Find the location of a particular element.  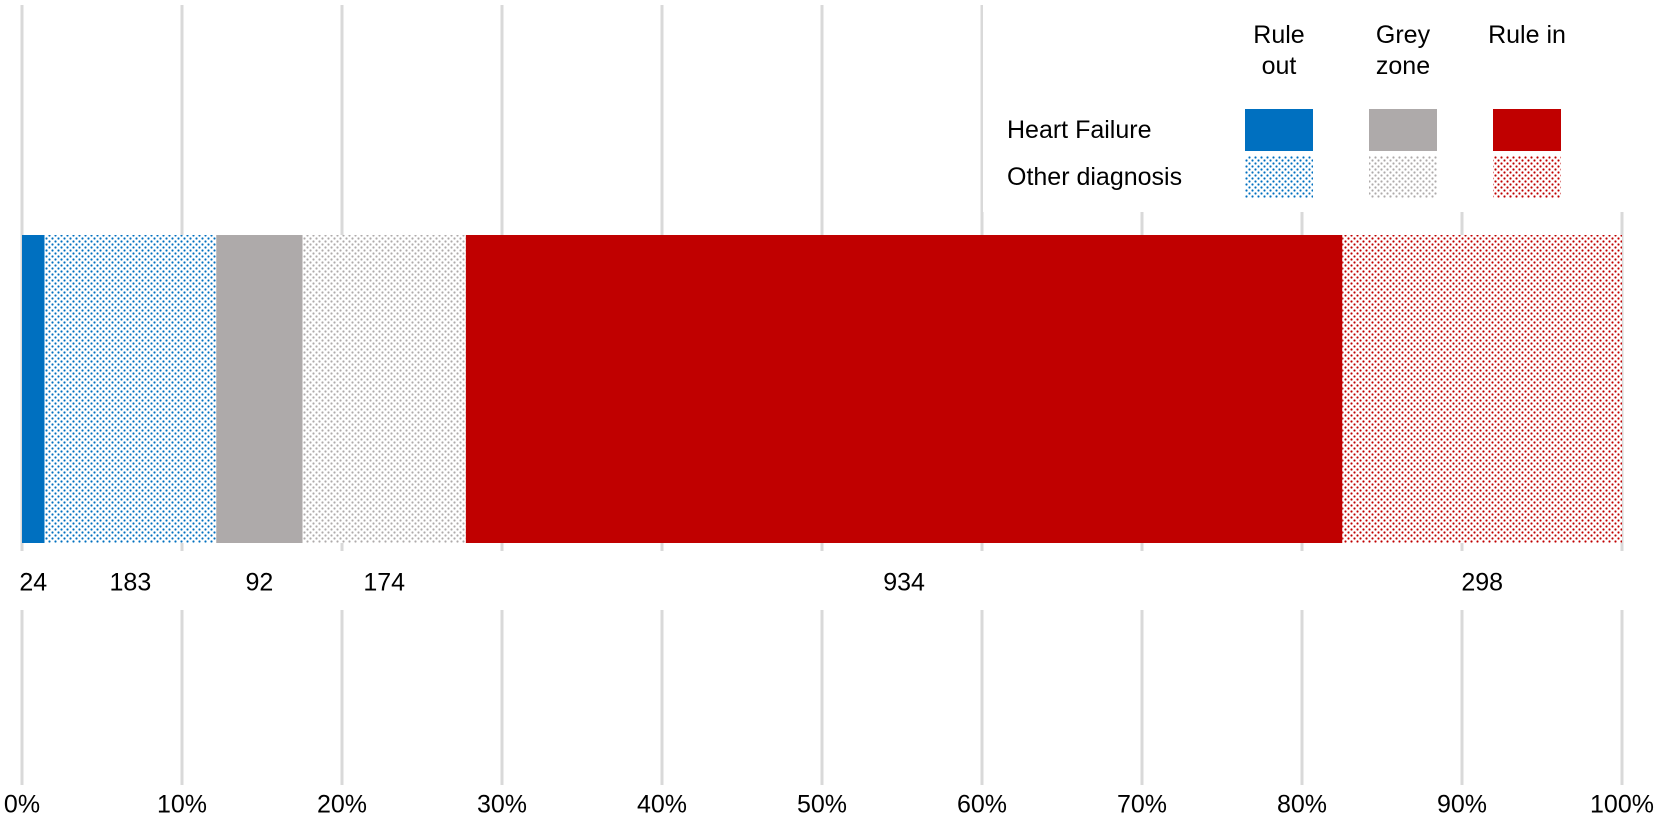

x-tick-label: 80% is located at coordinates (1302, 805).